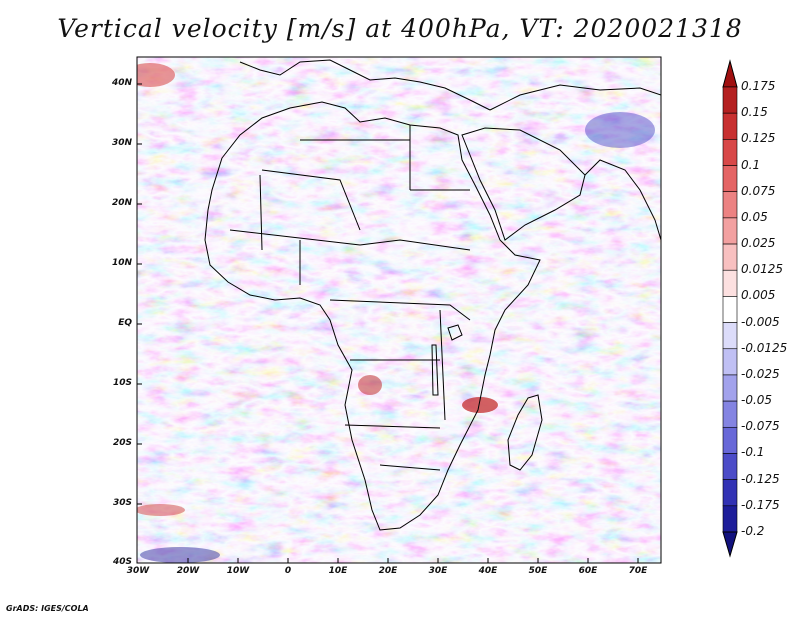  I want to click on colorbar-tick-label: 0.05, so click(754, 216).